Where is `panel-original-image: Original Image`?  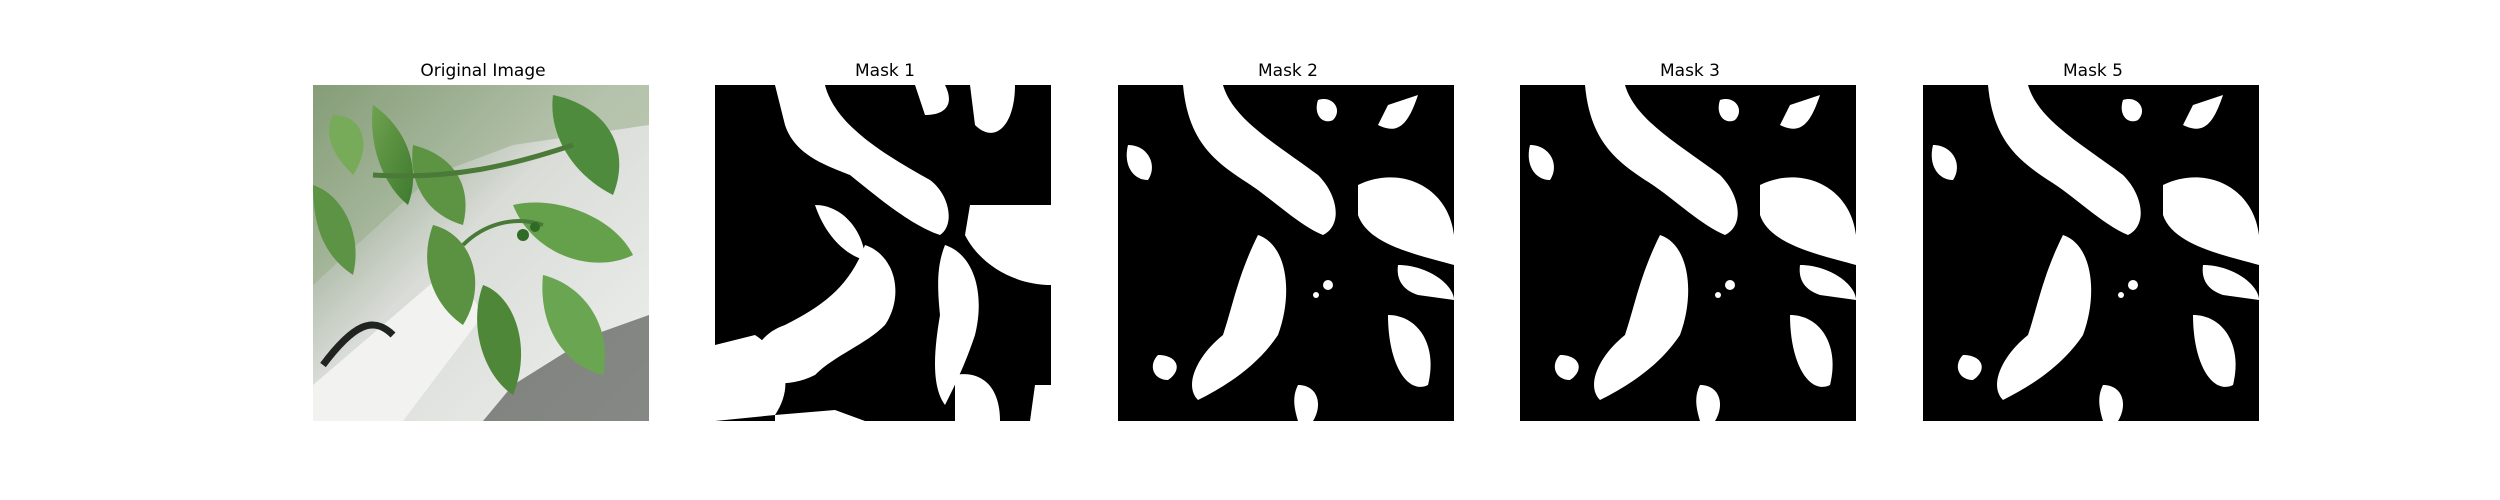
panel-original-image: Original Image is located at coordinates (483, 239).